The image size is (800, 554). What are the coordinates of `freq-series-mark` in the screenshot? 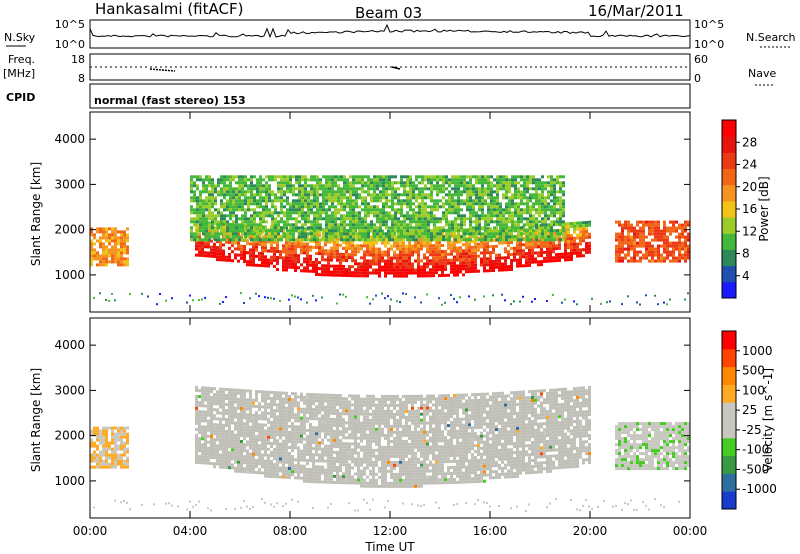 It's located at (396, 68).